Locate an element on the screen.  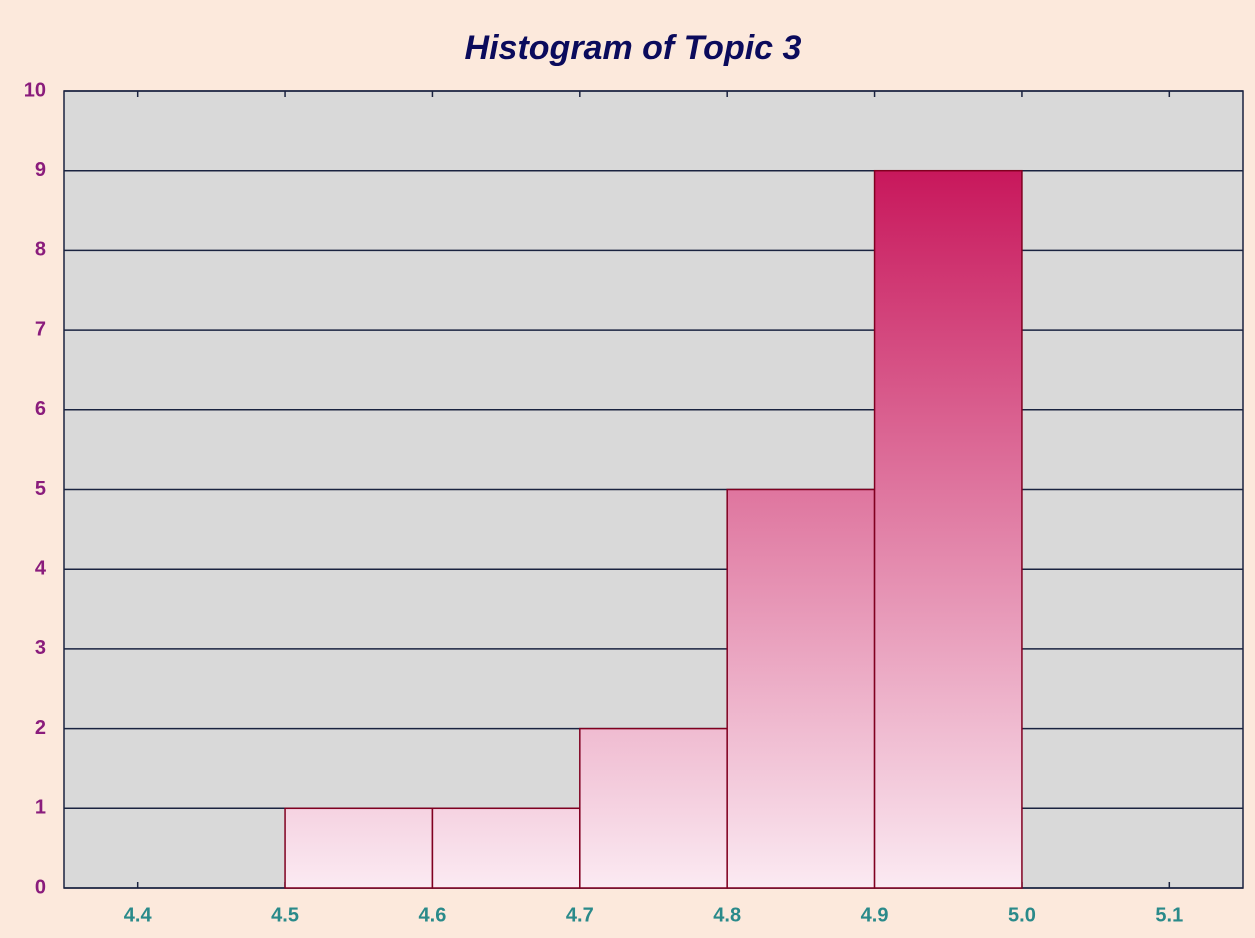
x-tick-label: 4.5 is located at coordinates (285, 915).